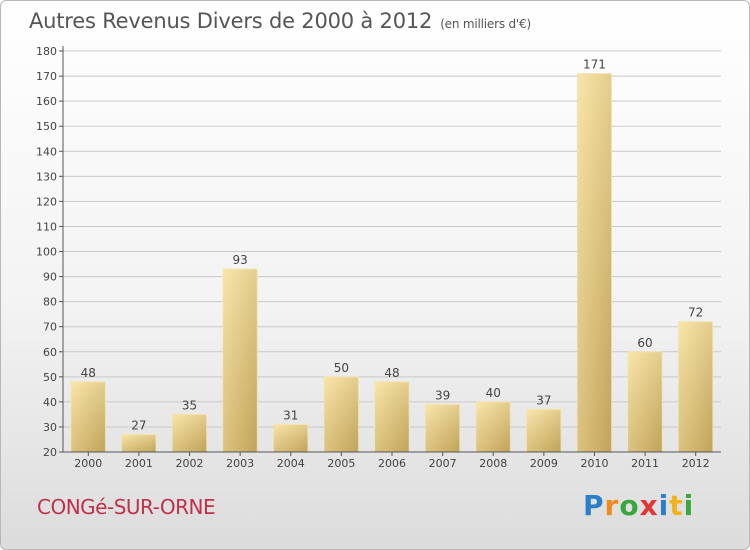  I want to click on y-tick-label: 50, so click(50, 377).